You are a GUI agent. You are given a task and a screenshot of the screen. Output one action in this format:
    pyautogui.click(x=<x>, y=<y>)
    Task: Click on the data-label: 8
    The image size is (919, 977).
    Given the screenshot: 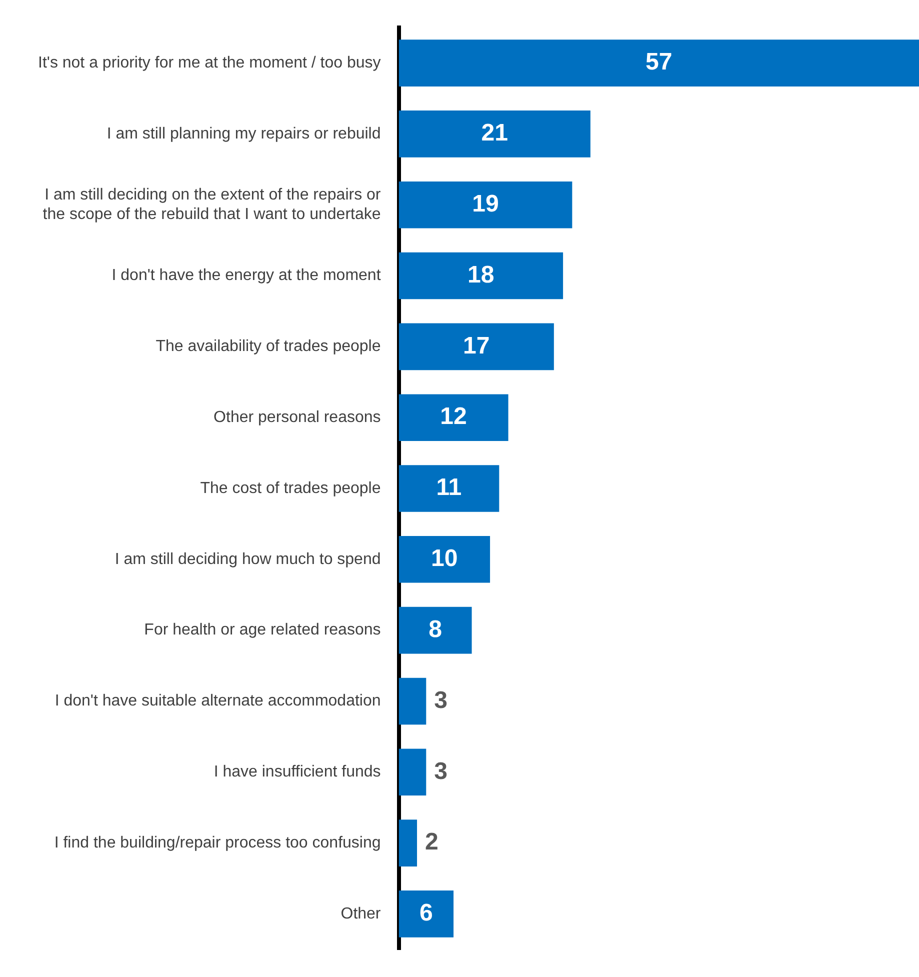 What is the action you would take?
    pyautogui.click(x=435, y=629)
    